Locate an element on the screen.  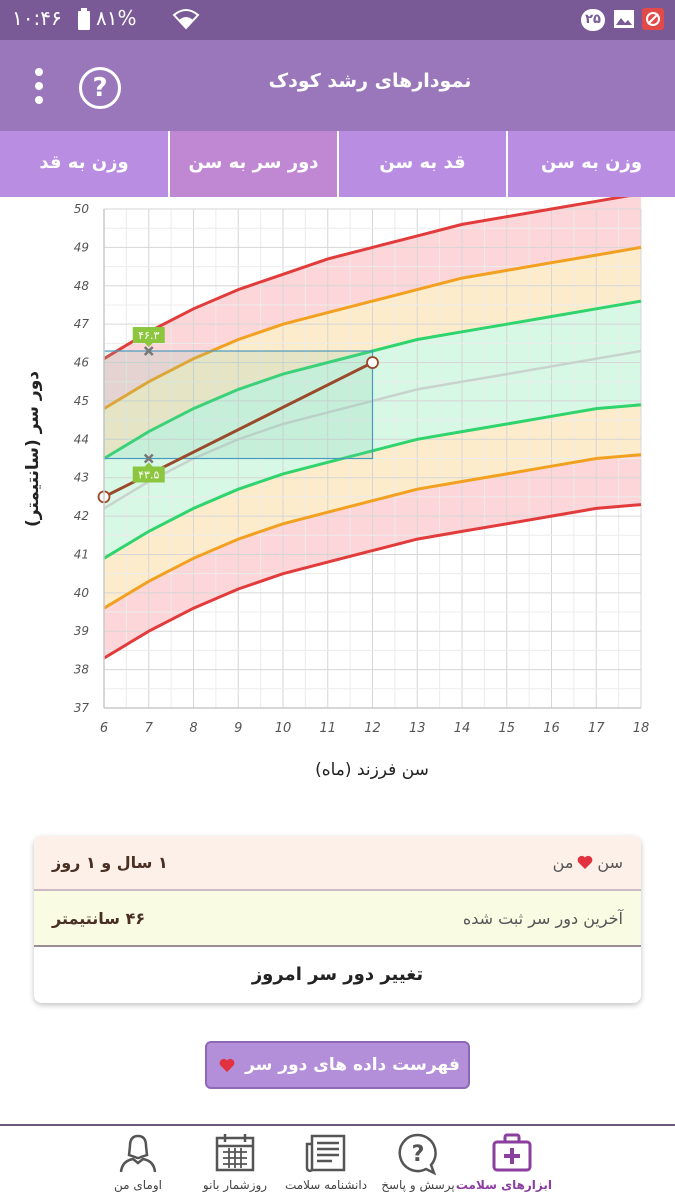
nav-label: دانشنامه سلامت is located at coordinates (326, 1185).